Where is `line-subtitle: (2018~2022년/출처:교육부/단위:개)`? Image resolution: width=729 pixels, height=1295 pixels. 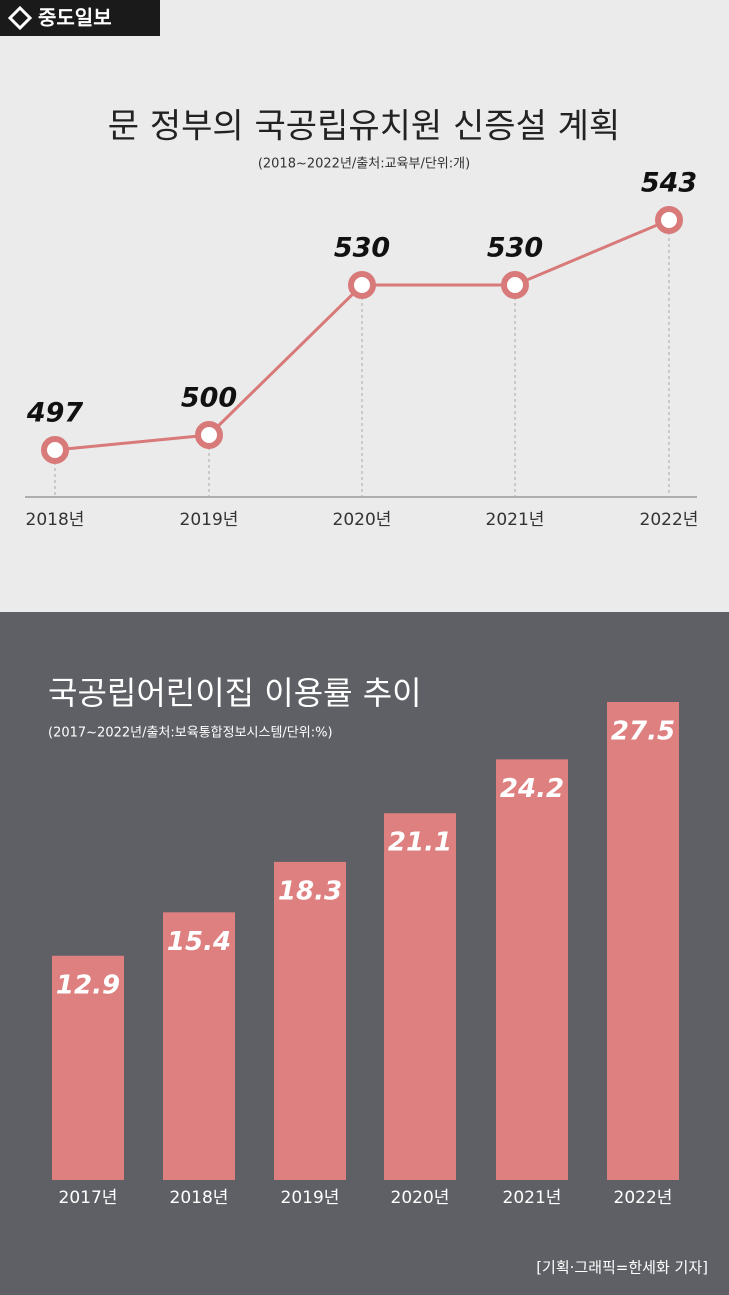
line-subtitle: (2018~2022년/출처:교육부/단위:개) is located at coordinates (364, 164).